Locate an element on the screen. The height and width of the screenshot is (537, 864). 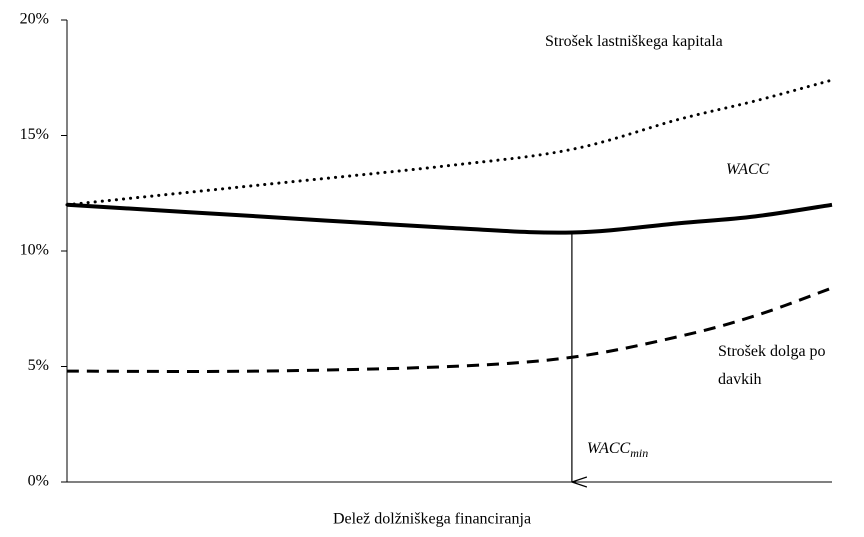
y-tick-label: 10% is located at coordinates (34, 250).